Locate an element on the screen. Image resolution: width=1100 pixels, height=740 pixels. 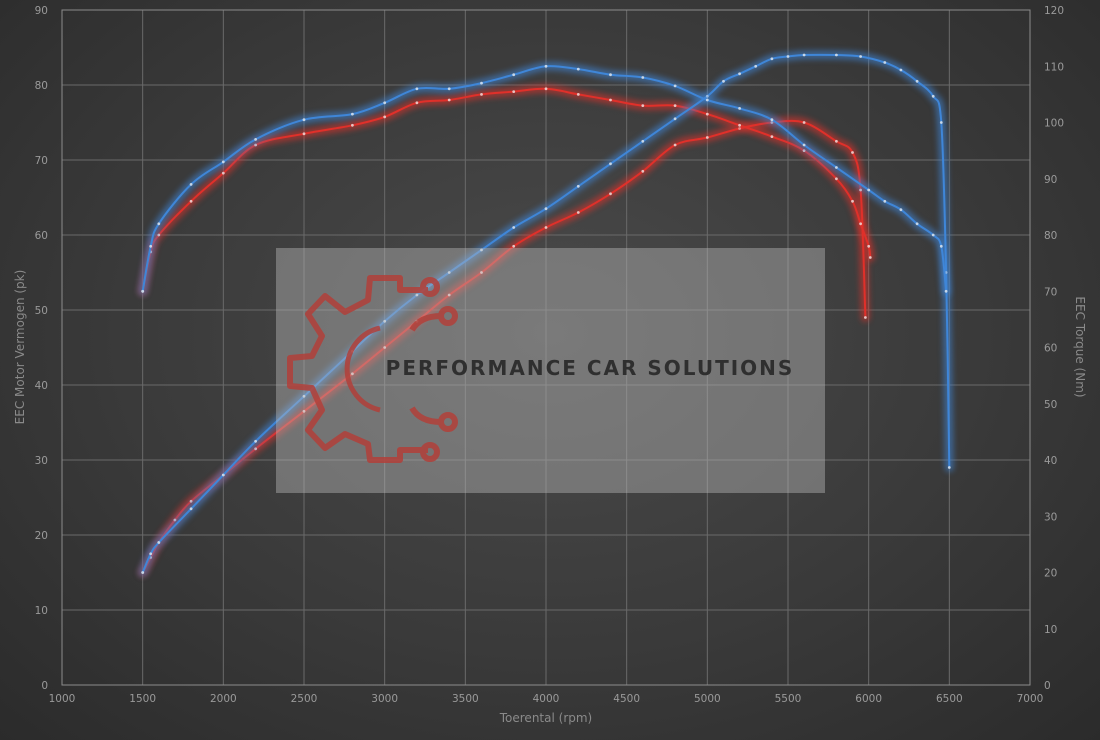
y-right-tick-label: 100 is located at coordinates (1054, 124).